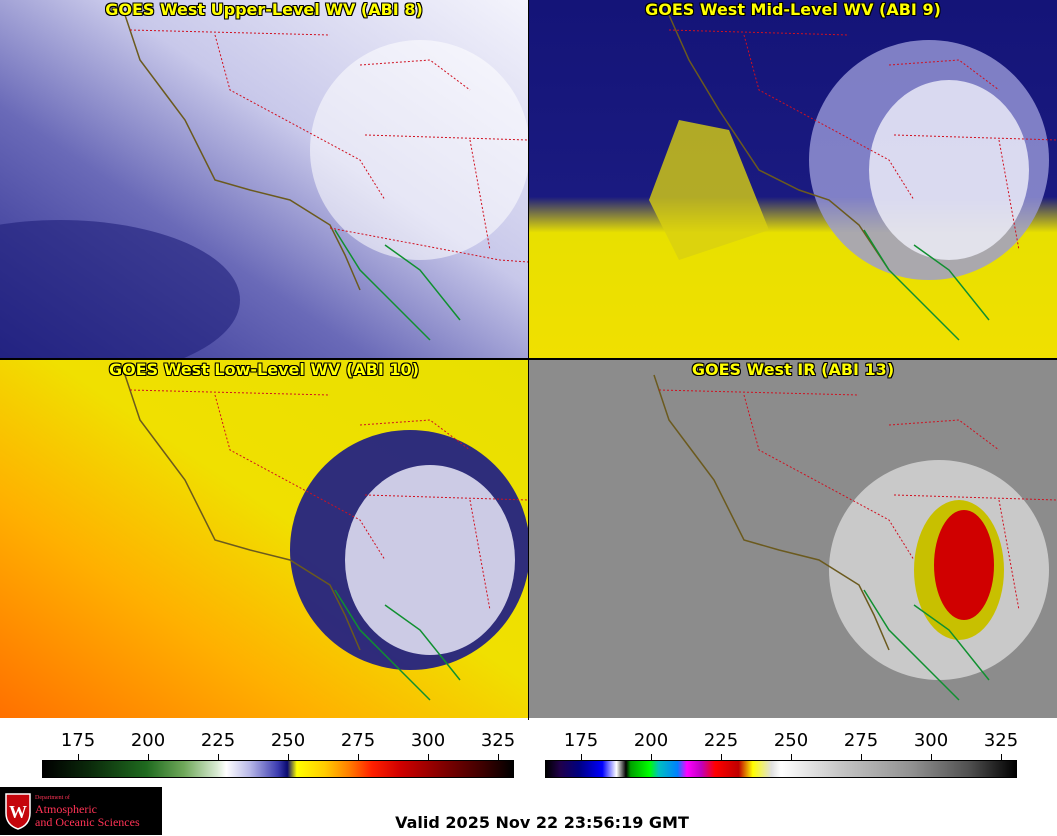  I want to click on valid-time: Valid 2025 Nov 22 23:56:19 GMT, so click(542, 822).